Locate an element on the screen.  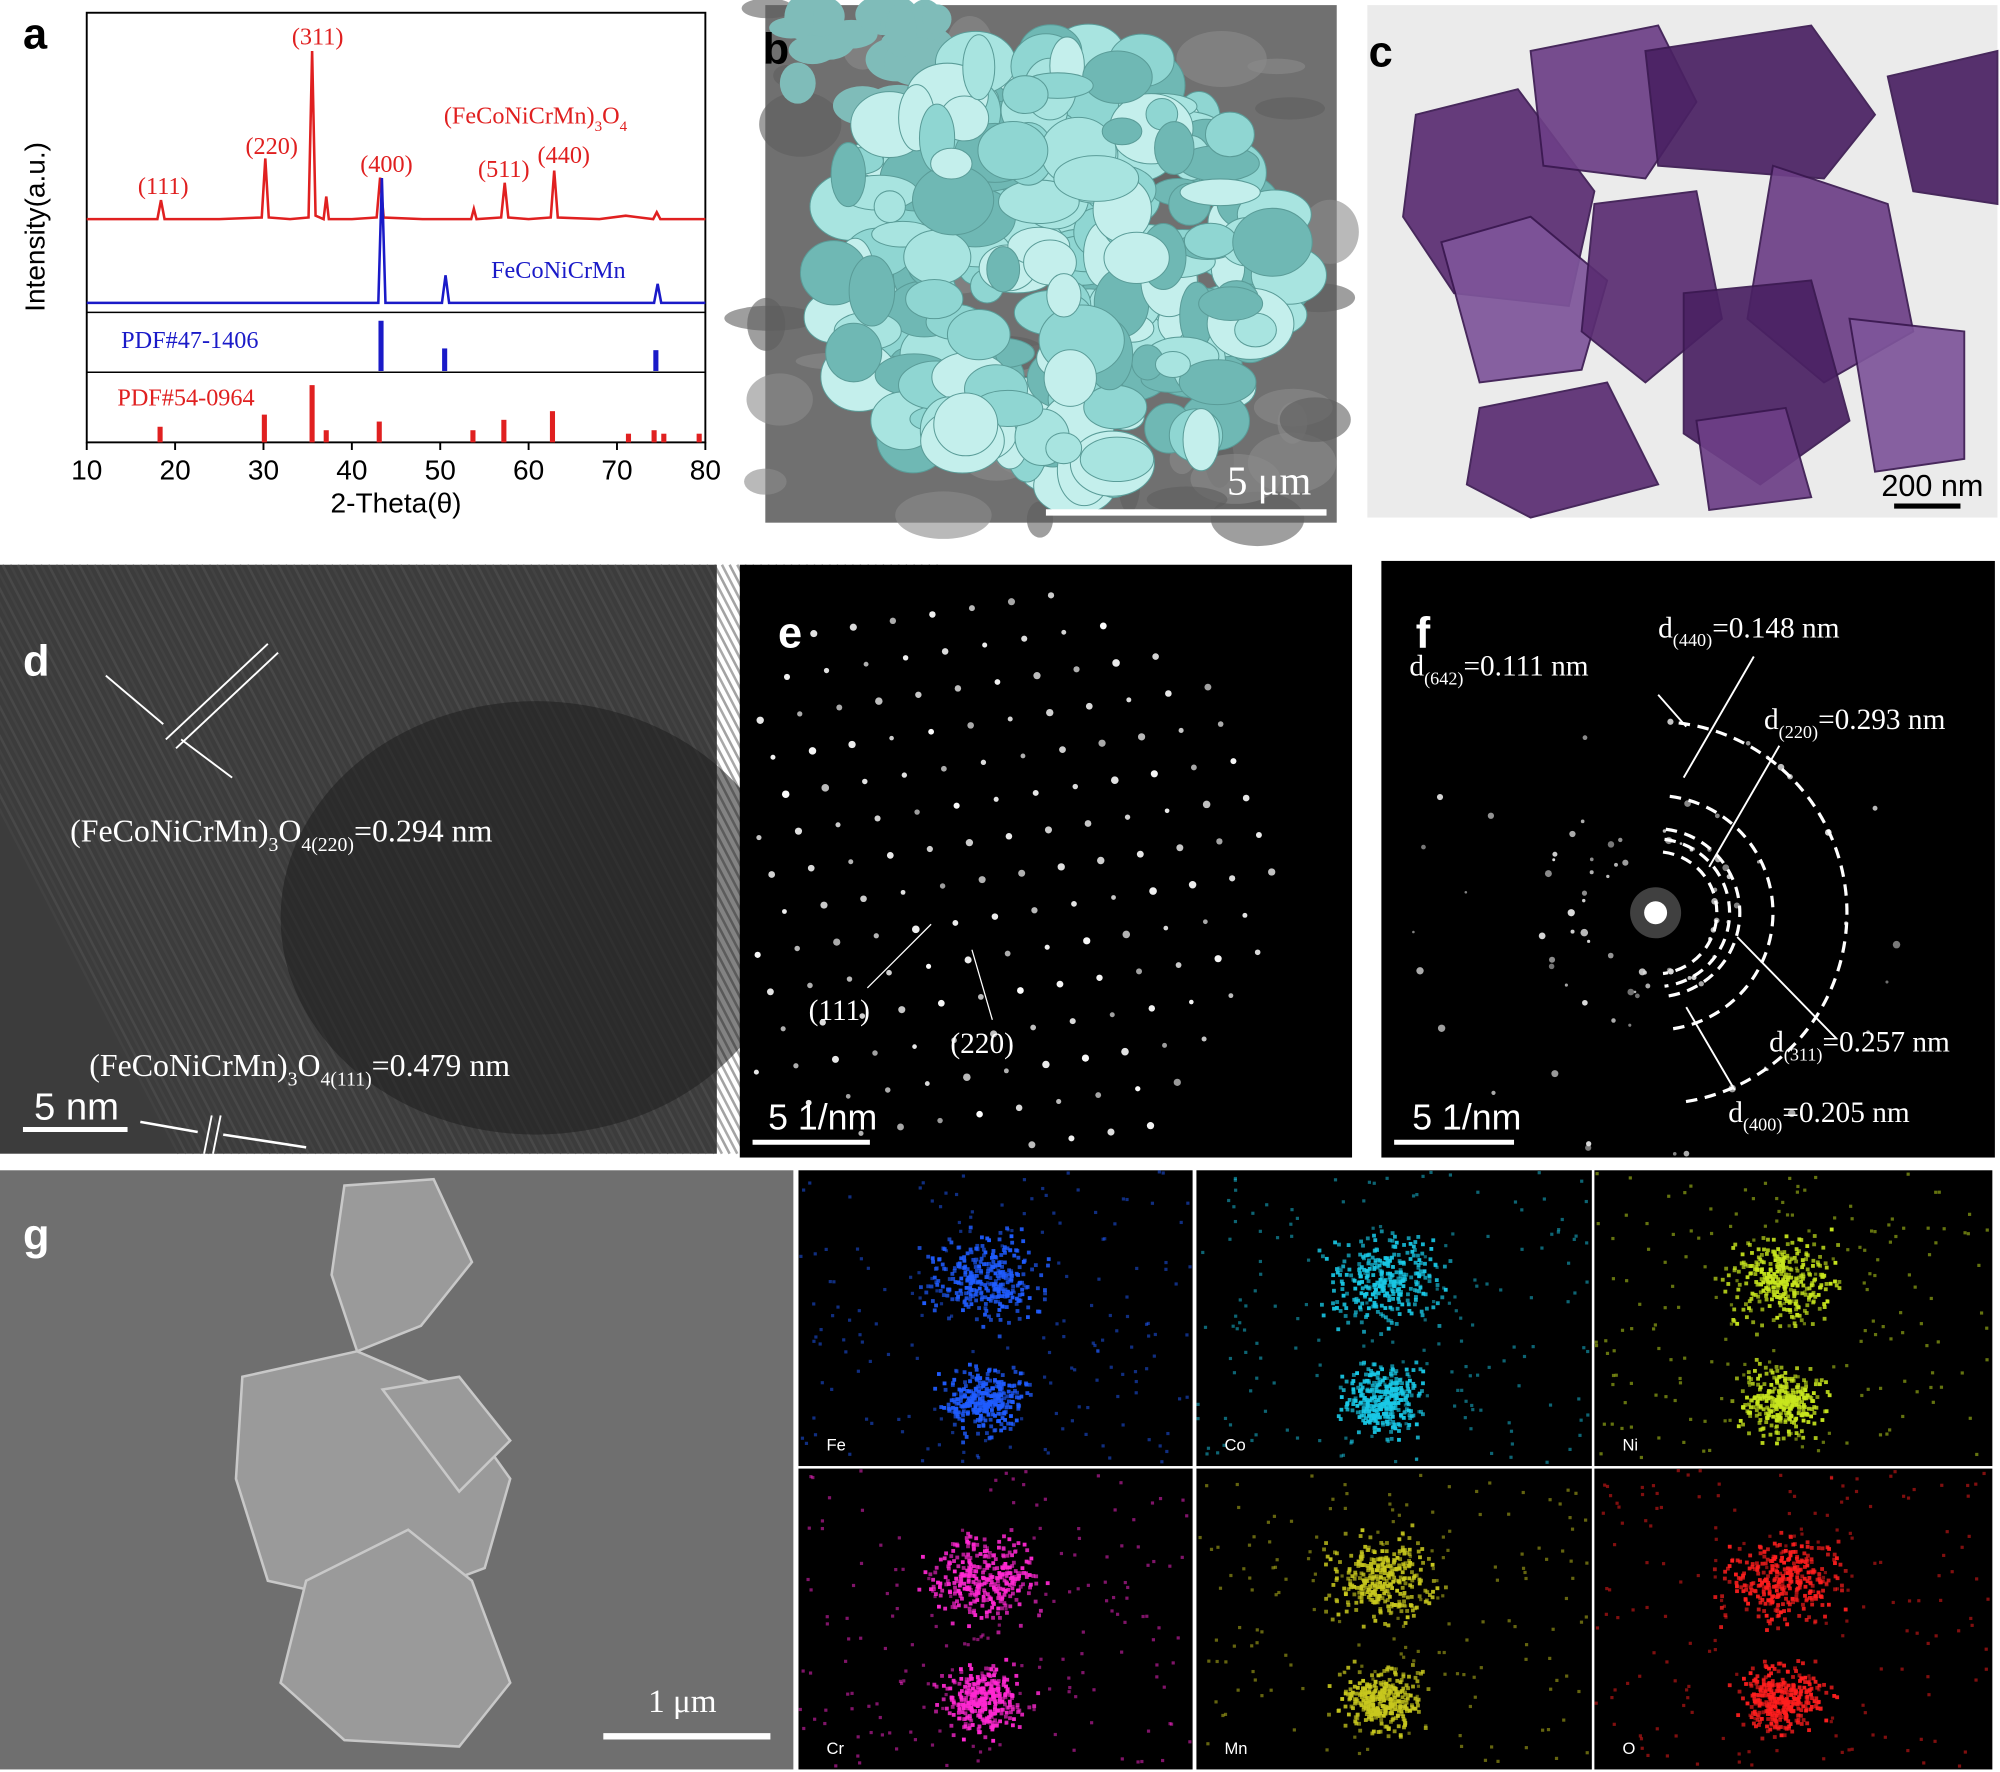
text-part: =0.257 nm is located at coordinates (1886, 1043).